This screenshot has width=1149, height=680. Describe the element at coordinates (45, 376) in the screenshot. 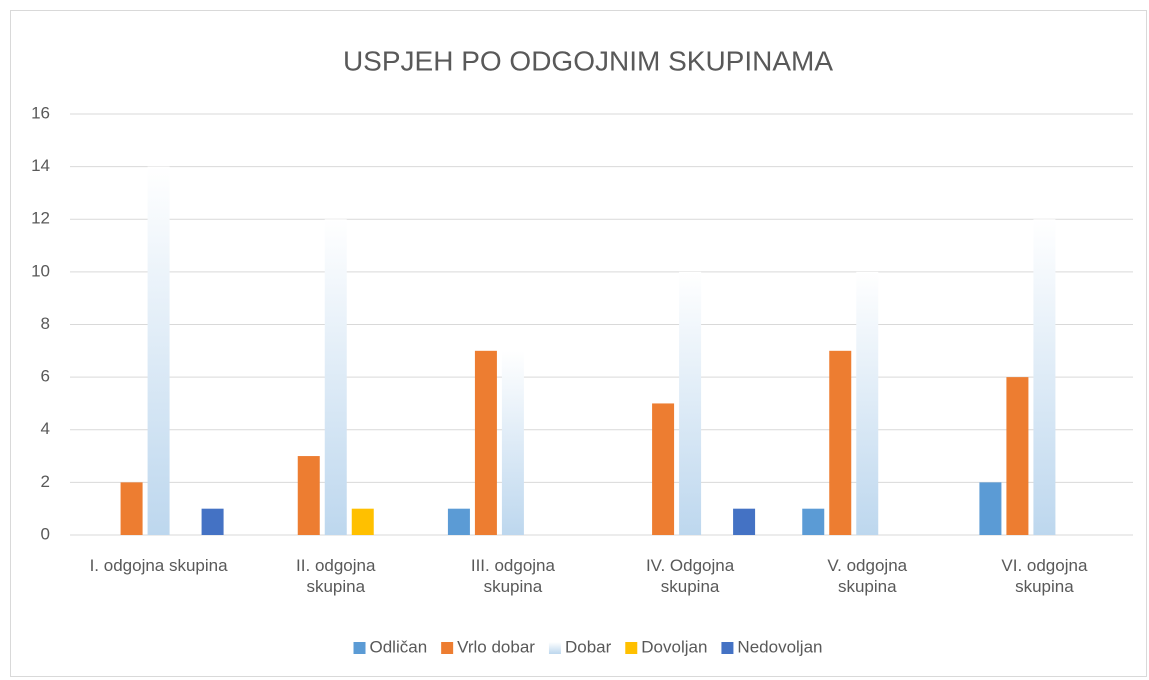

I see `y-tick-label: 6` at that location.